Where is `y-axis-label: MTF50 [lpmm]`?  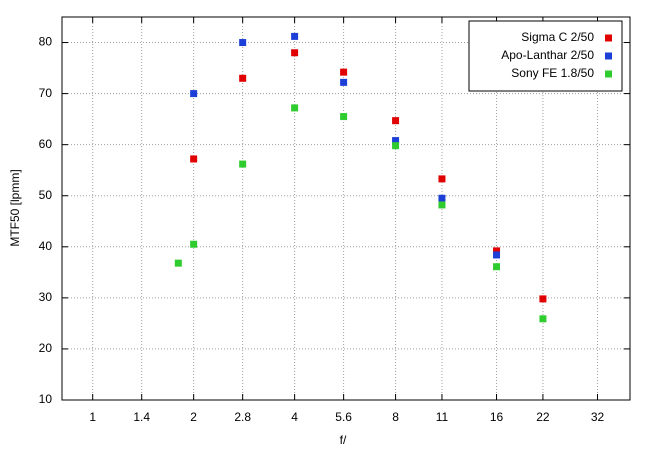
y-axis-label: MTF50 [lpmm] is located at coordinates (15, 207).